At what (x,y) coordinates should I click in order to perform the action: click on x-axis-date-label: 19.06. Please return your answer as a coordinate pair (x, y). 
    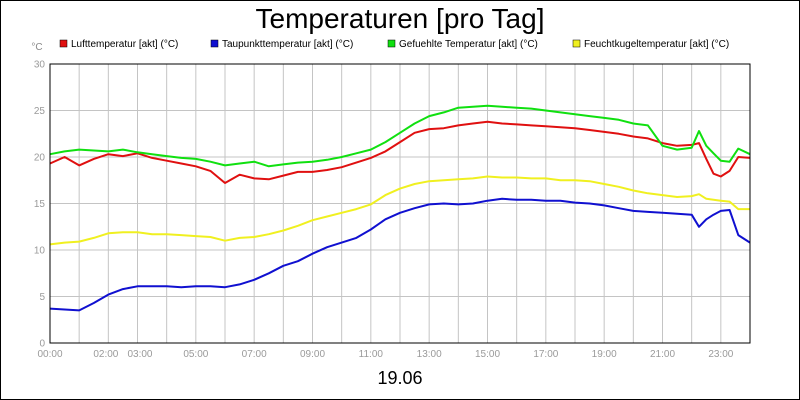
    Looking at the image, I should click on (399, 378).